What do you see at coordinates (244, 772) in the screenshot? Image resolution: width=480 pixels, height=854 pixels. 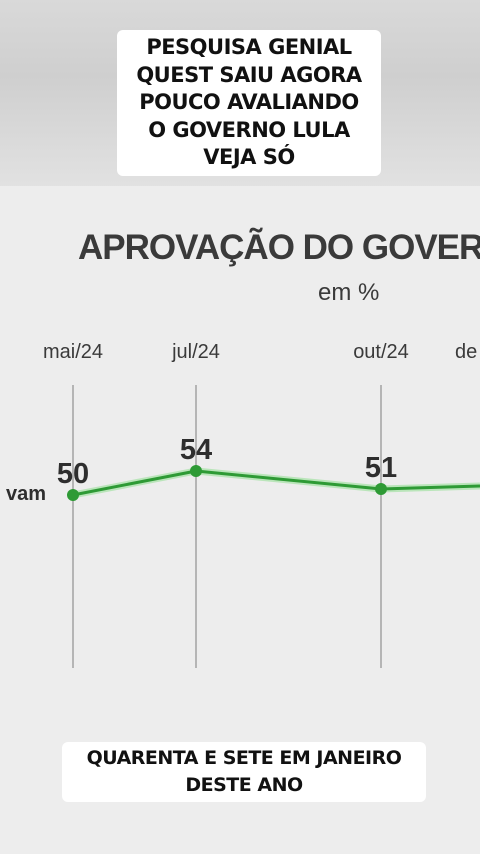 I see `caption-bottom: QUARENTA E SETE EM JANEIRO DESTE ANO` at bounding box center [244, 772].